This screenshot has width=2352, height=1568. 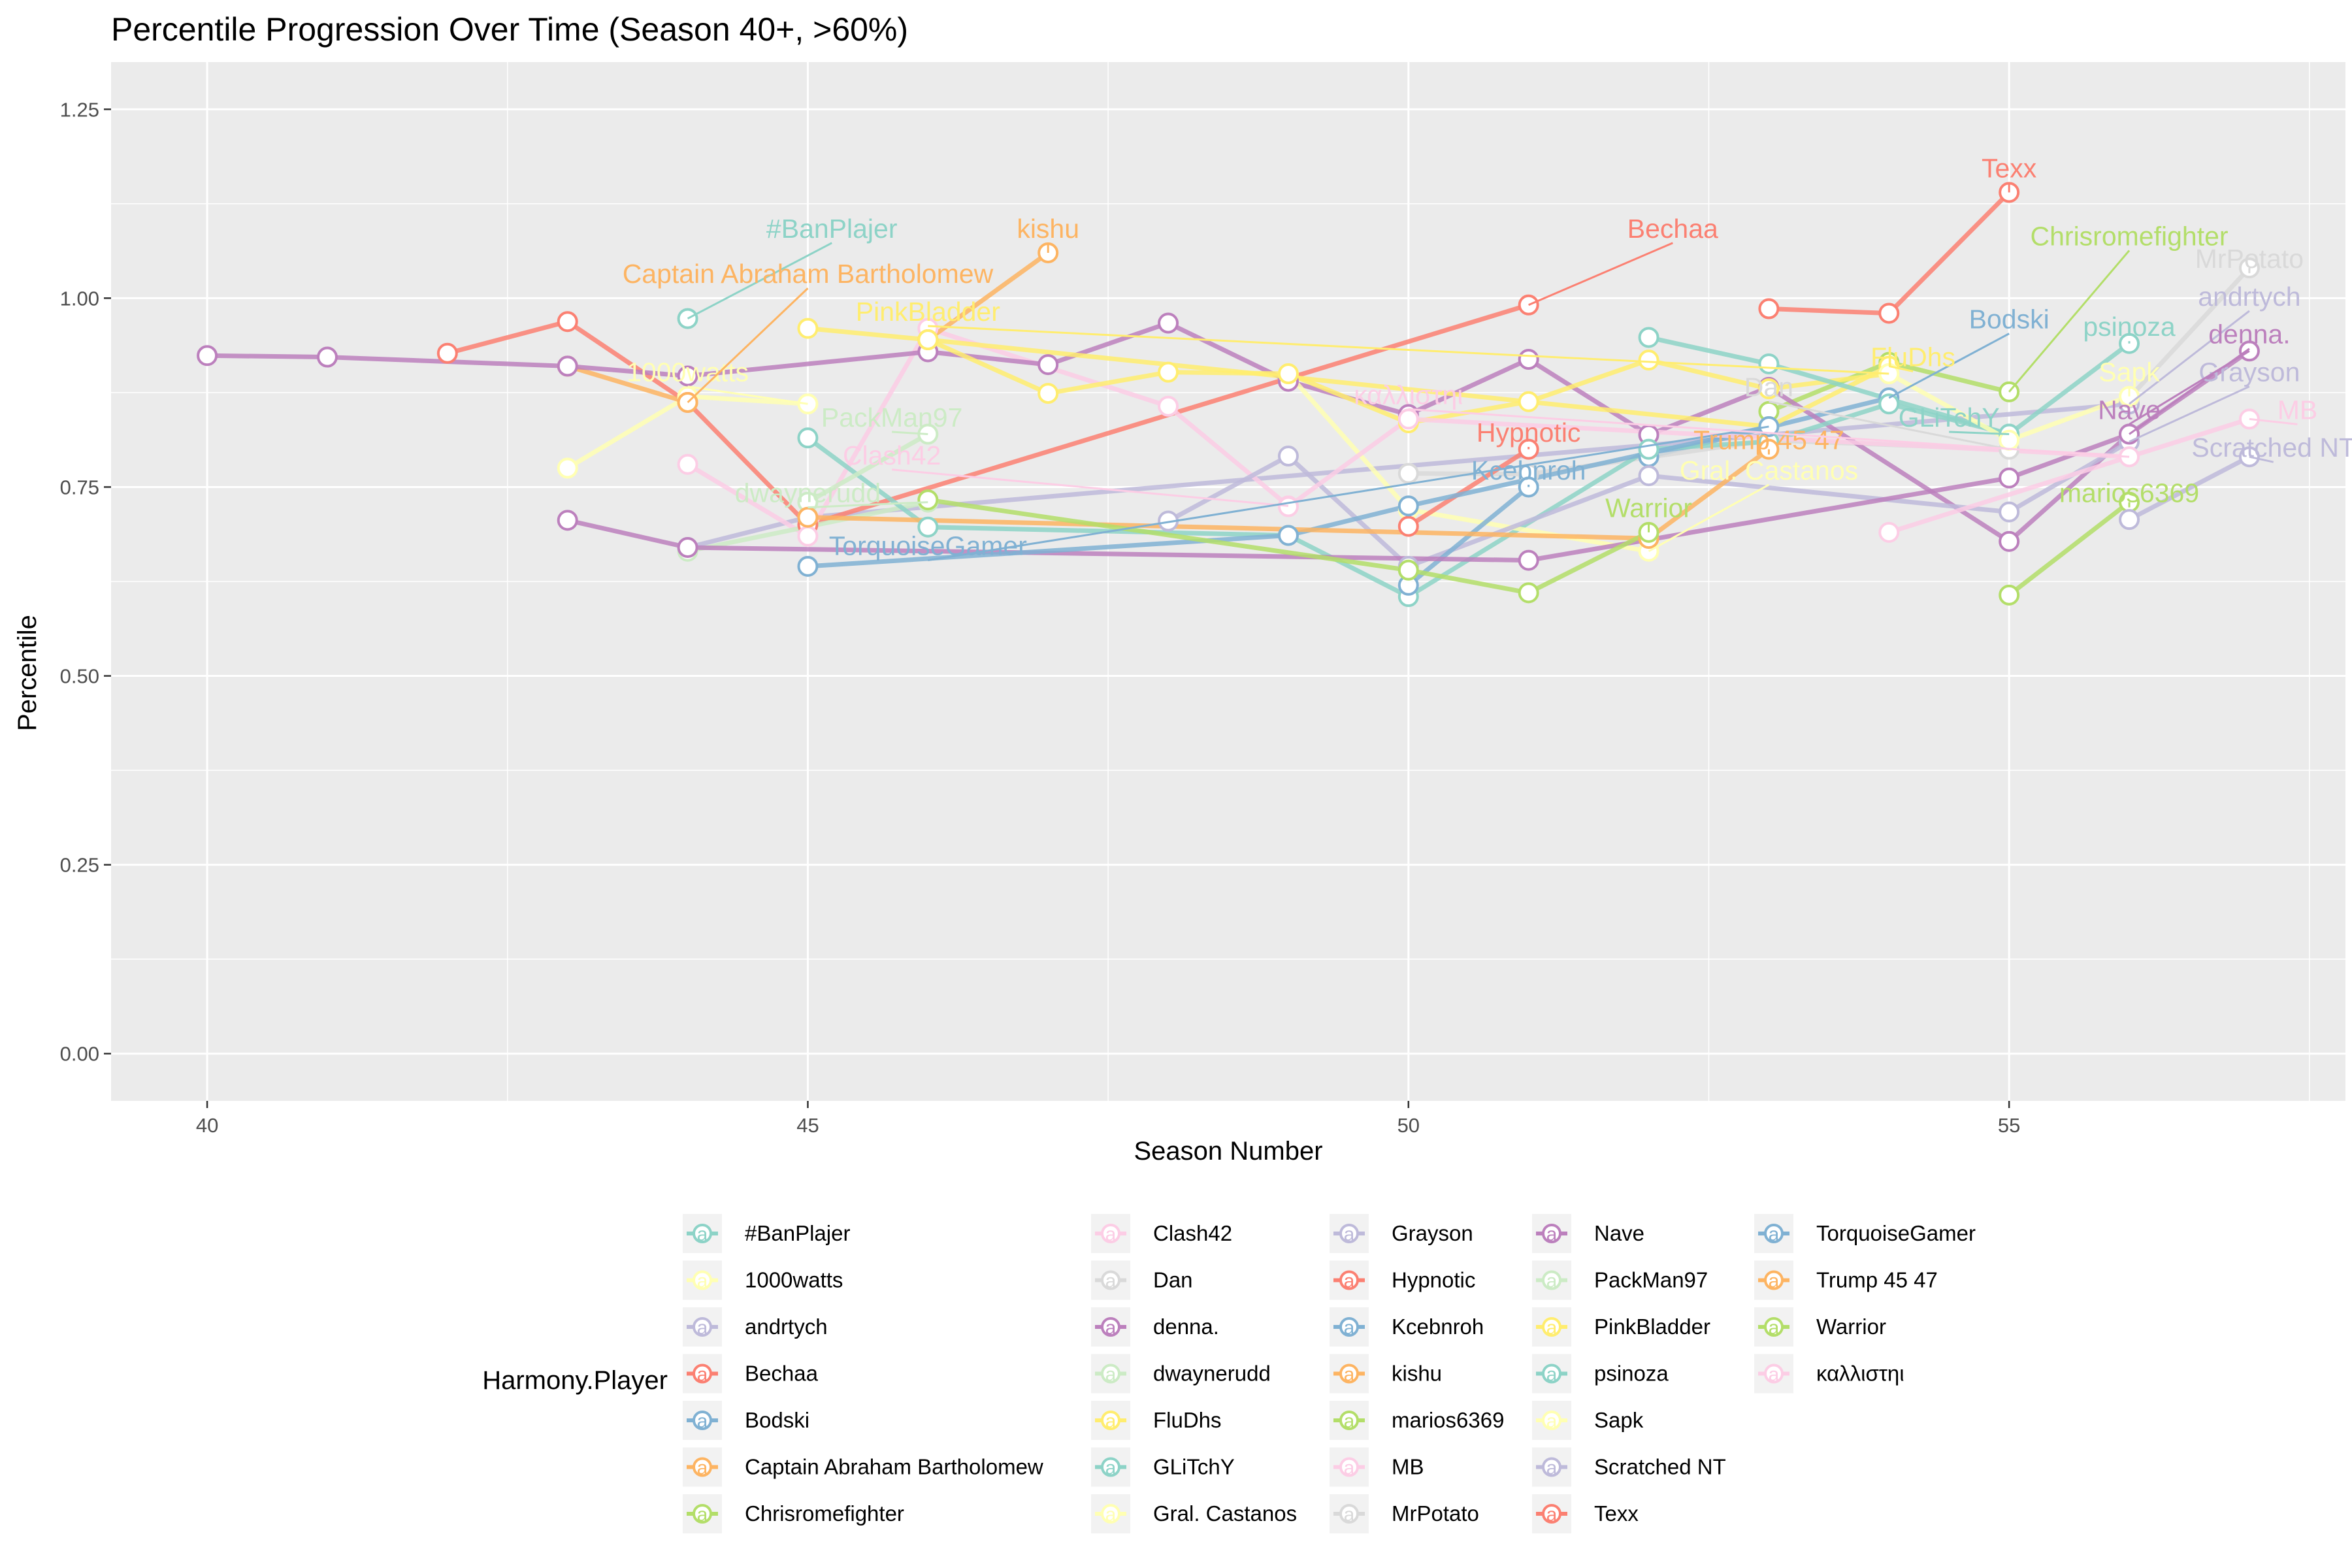 I want to click on series-label: kishu, so click(x=1048, y=229).